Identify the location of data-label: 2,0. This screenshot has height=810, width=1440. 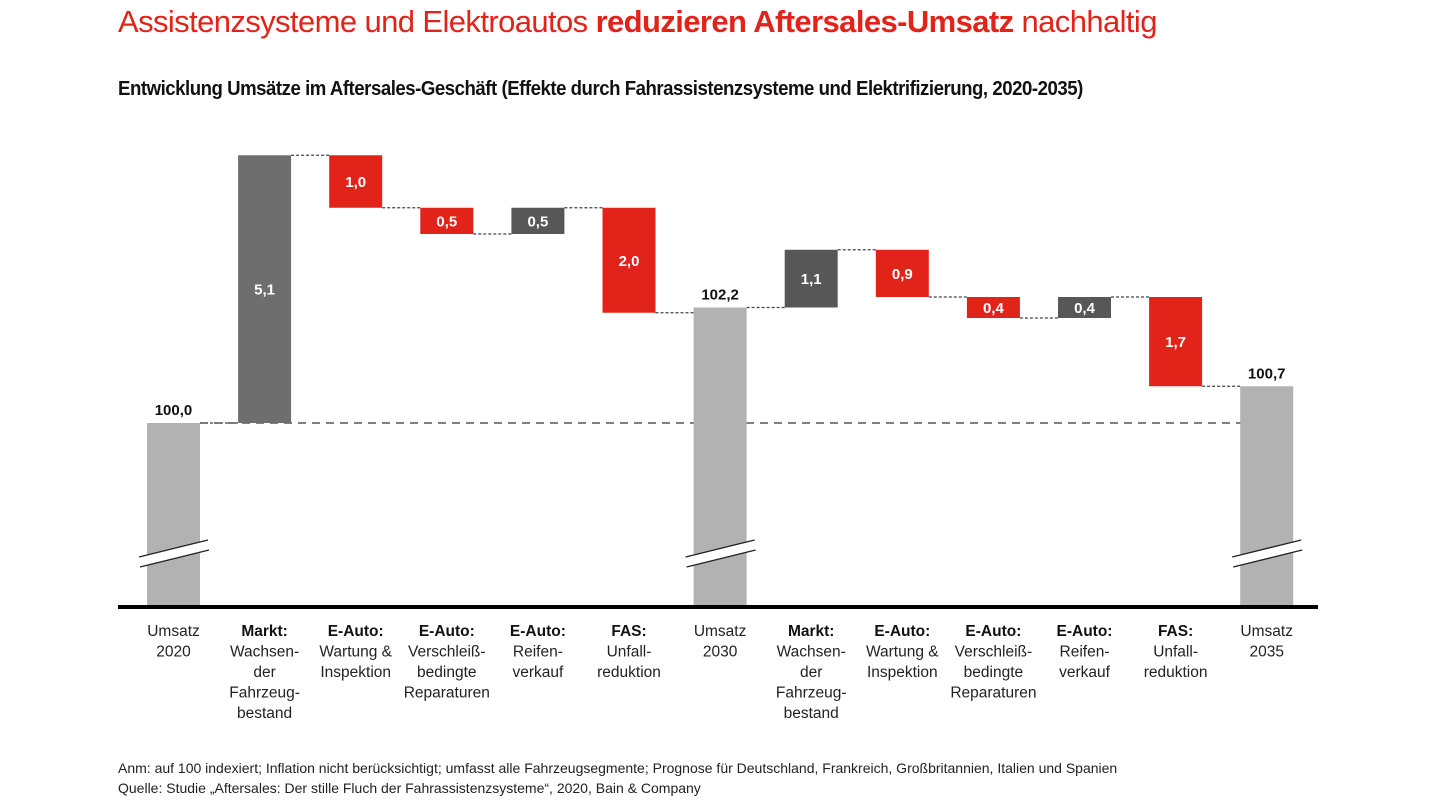
(629, 261).